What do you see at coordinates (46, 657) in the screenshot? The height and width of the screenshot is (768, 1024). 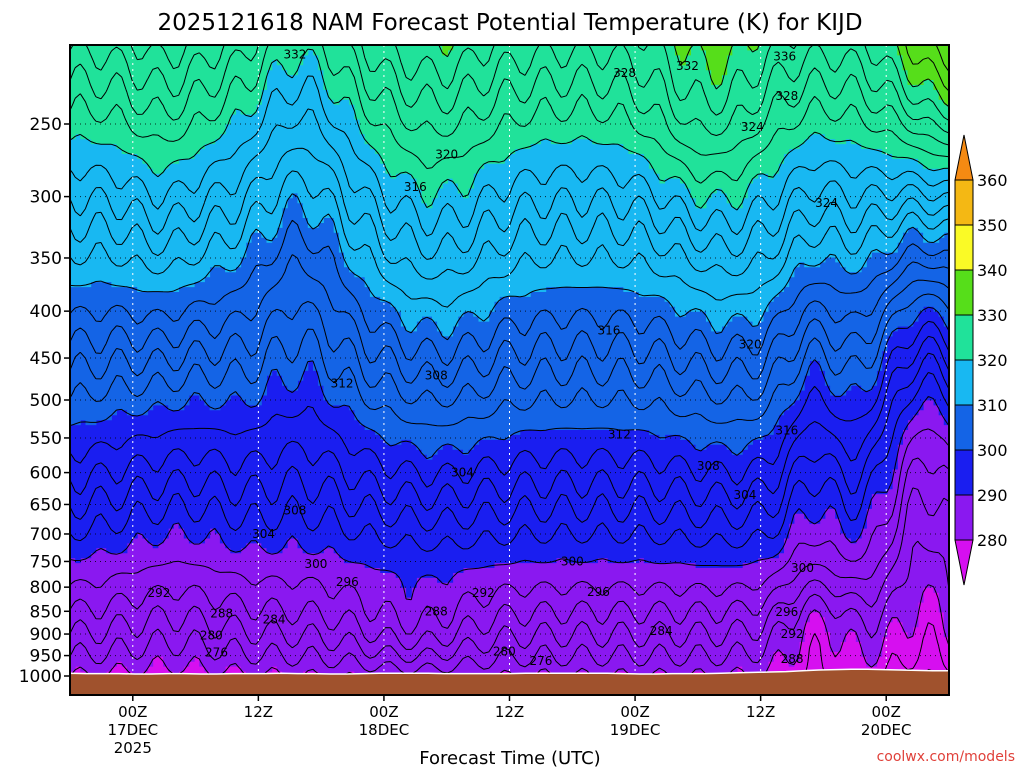 I see `y-tick-label: 950` at bounding box center [46, 657].